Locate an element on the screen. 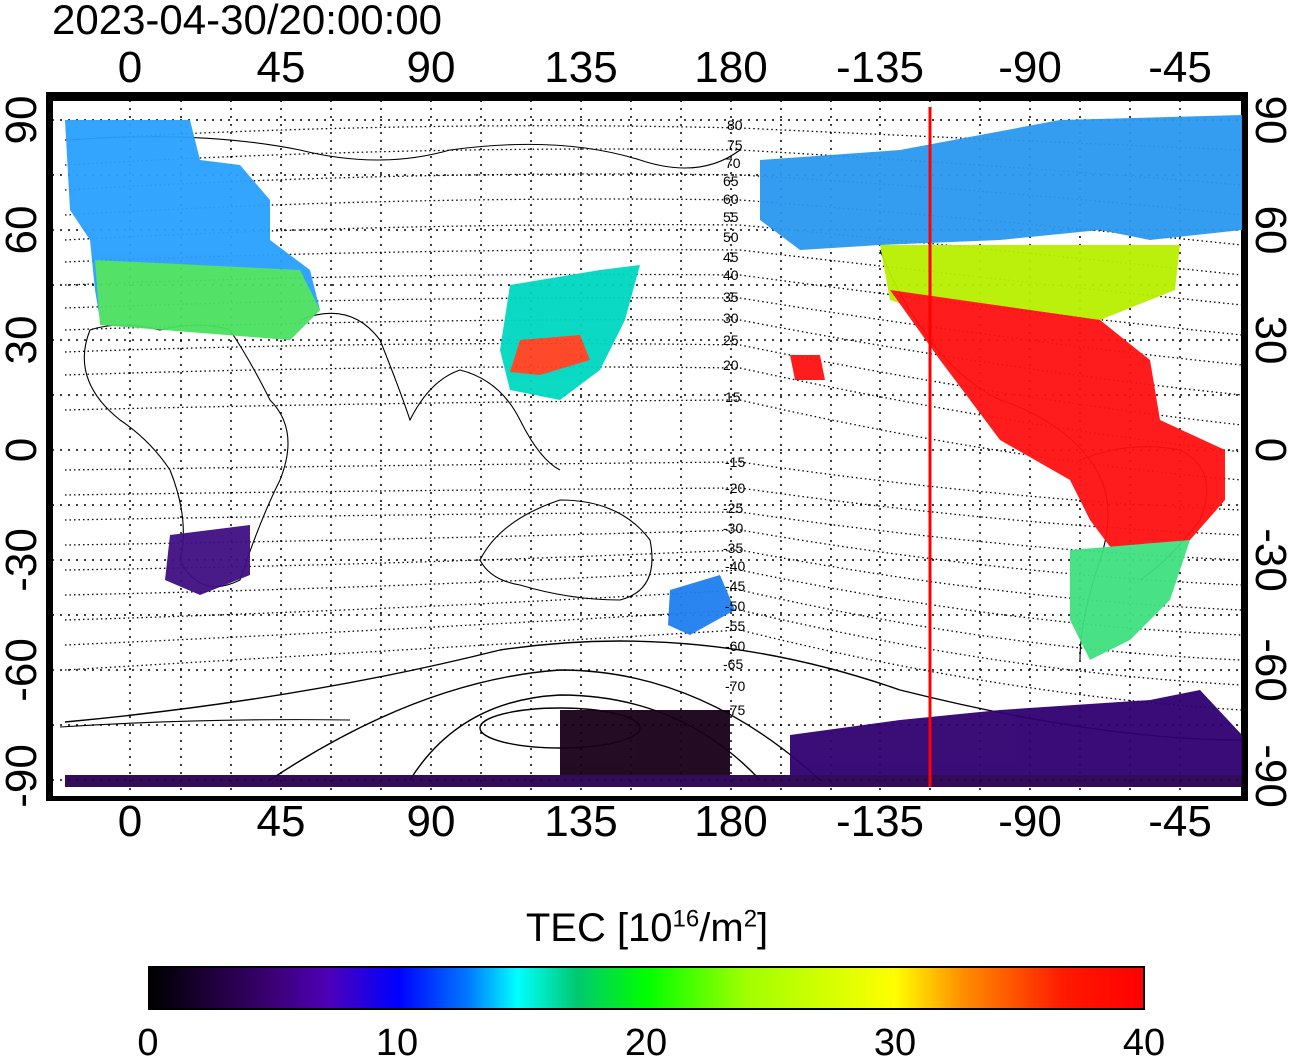 This screenshot has width=1294, height=1064. left-lat-tick: -90 is located at coordinates (23, 776).